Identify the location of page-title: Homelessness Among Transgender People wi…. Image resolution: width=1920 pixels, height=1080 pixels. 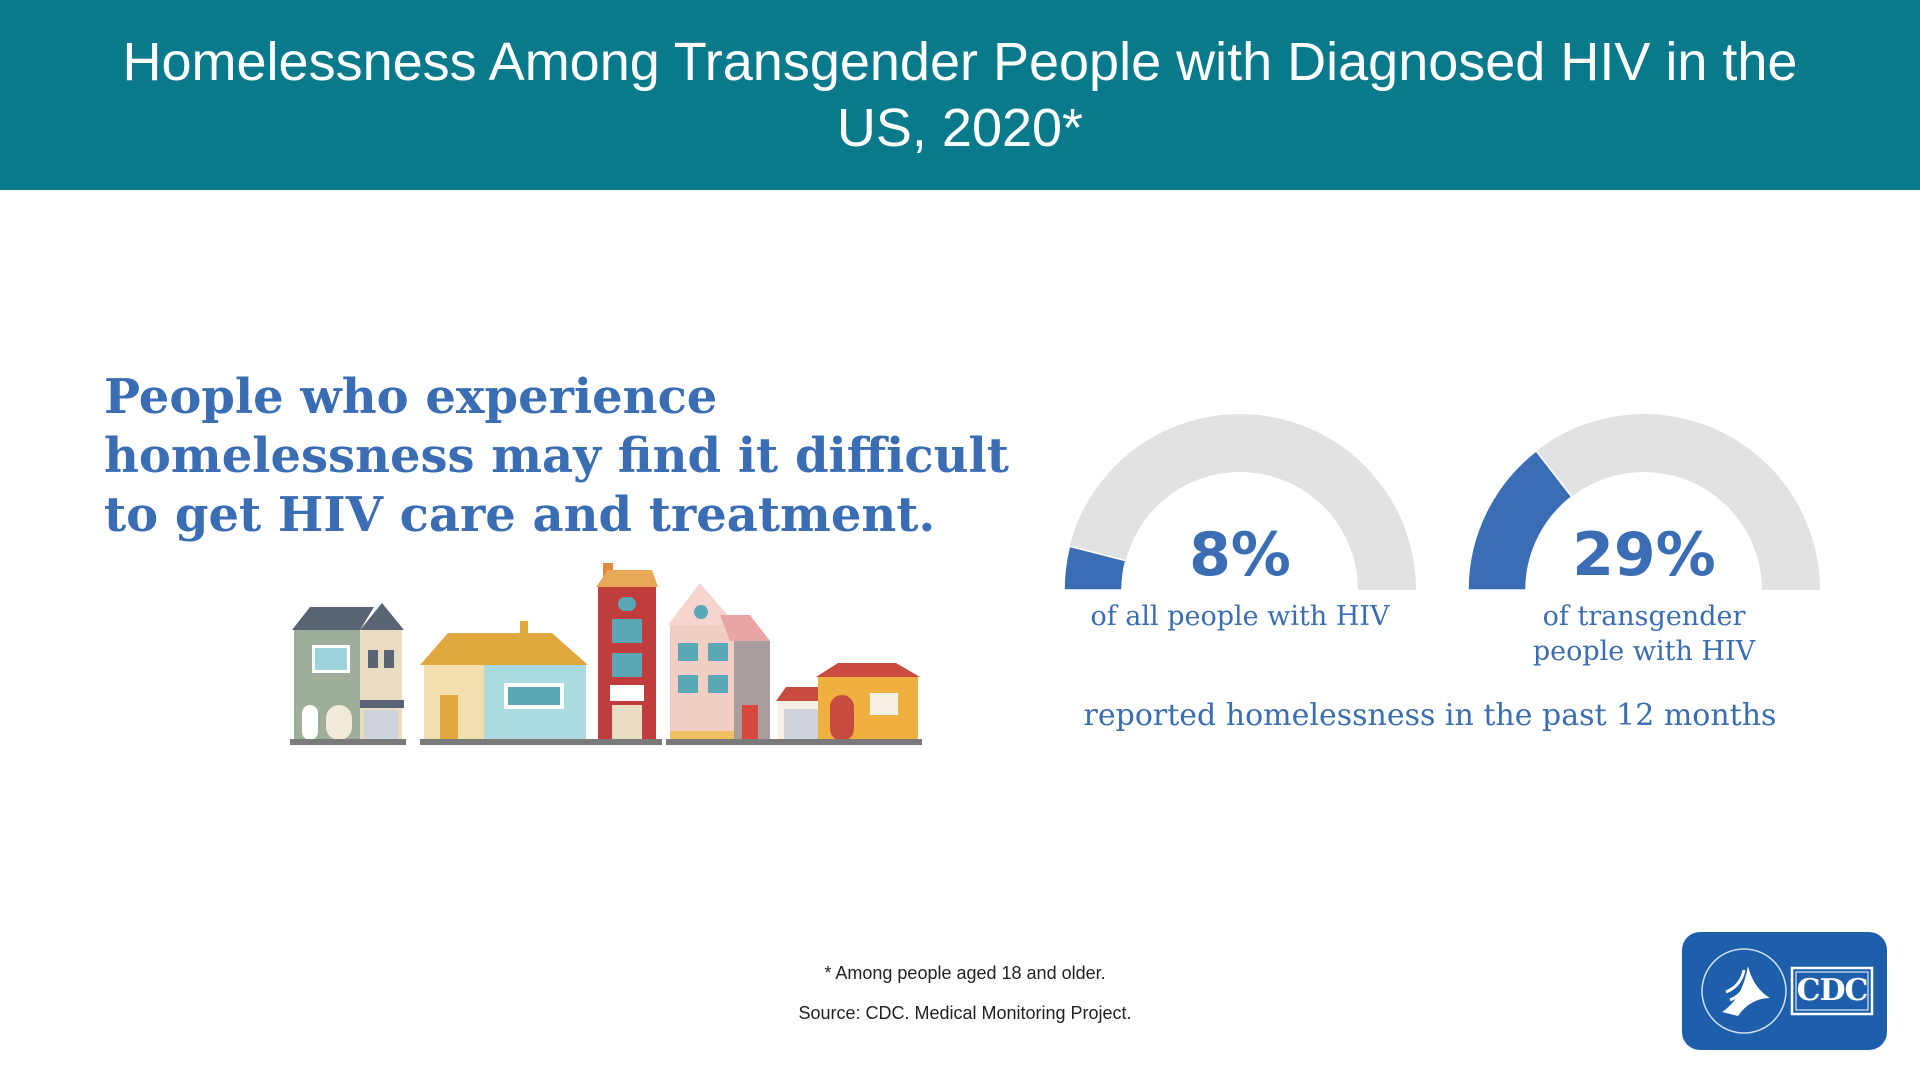
(960, 95).